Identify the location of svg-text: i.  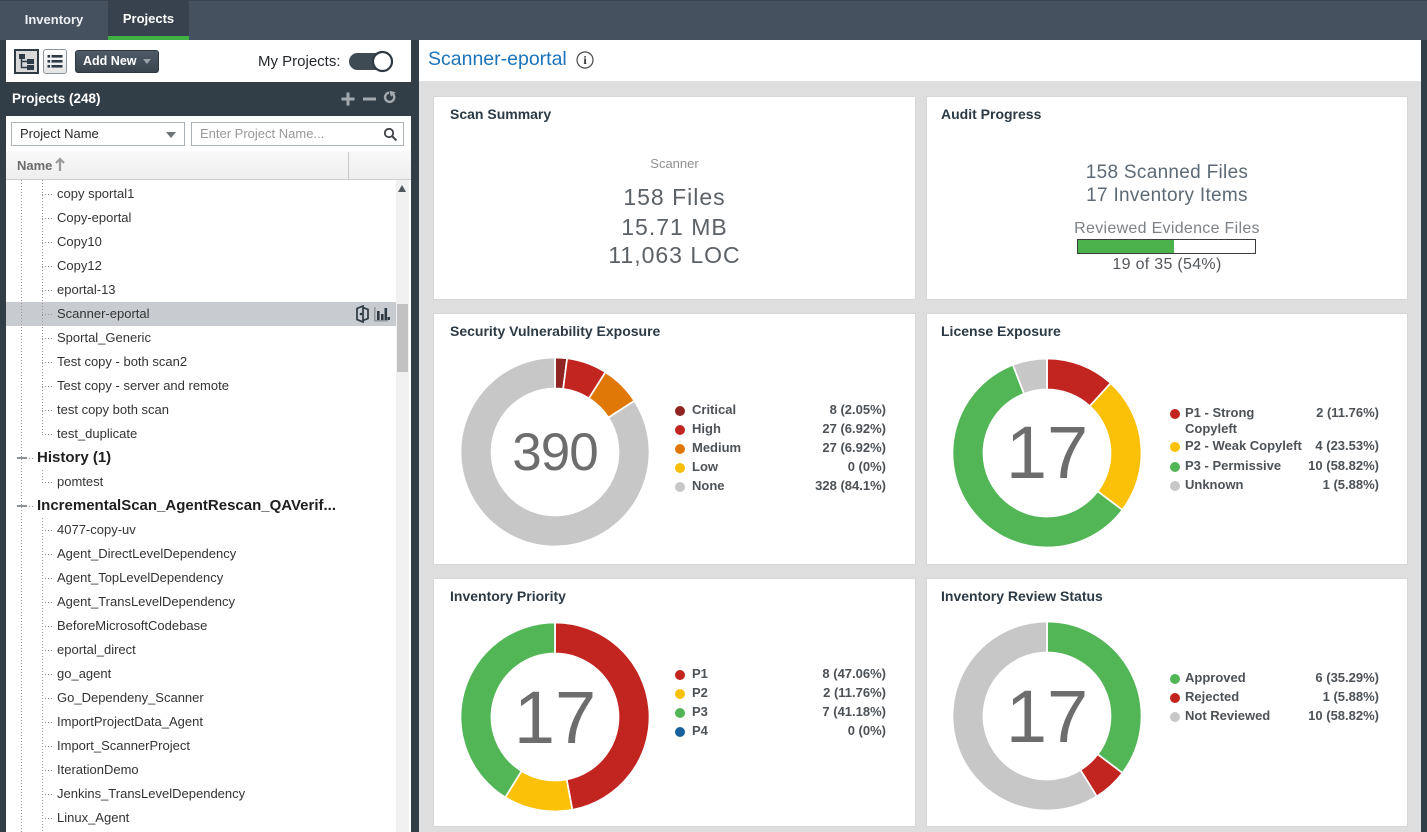
(585, 60).